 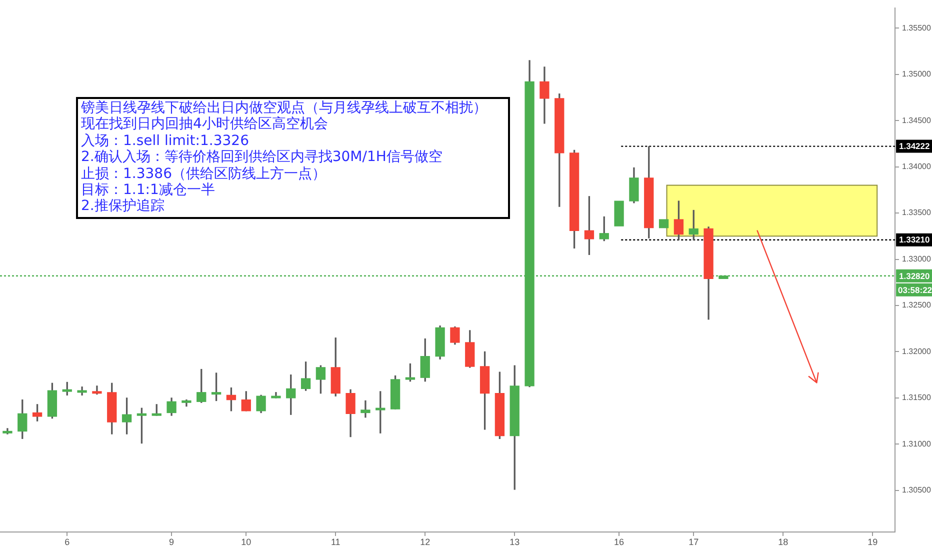 I want to click on y-tick-label: 1.34500, so click(x=917, y=120).